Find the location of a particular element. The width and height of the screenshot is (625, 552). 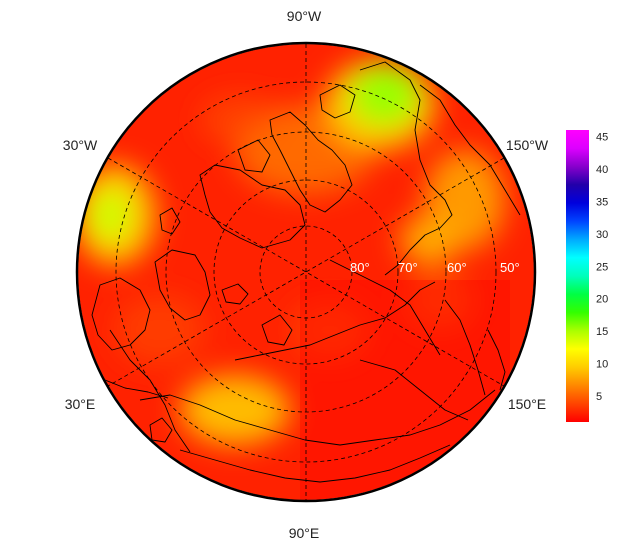

kamchatka-coast is located at coordinates (465, 347).